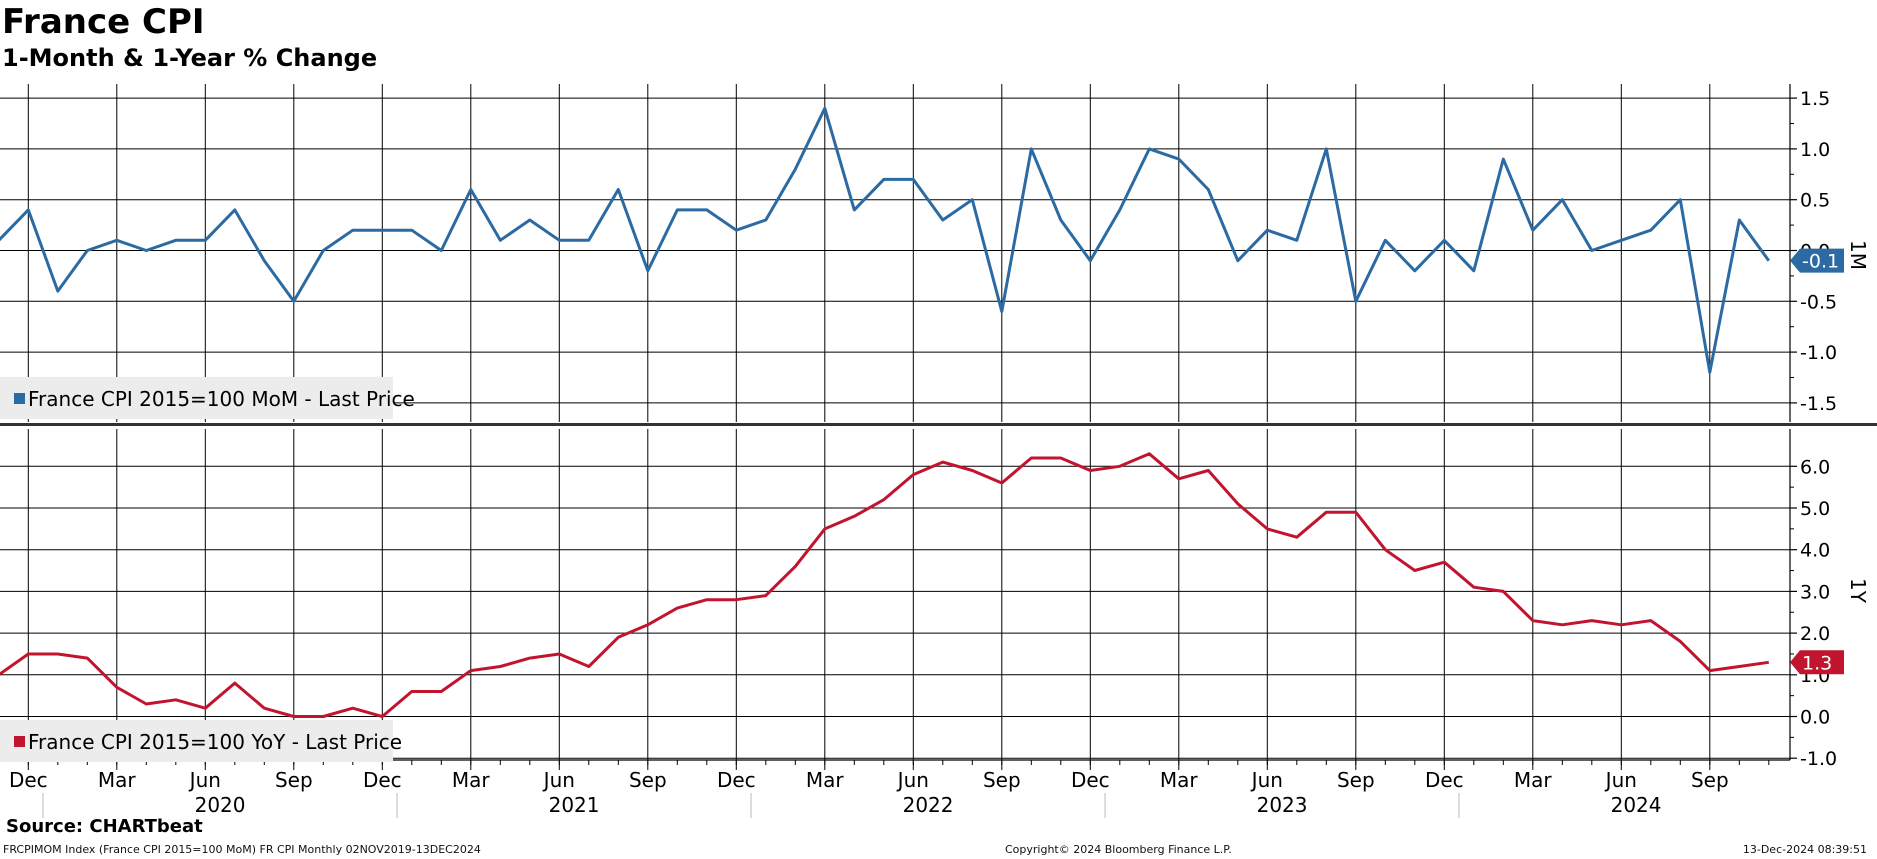 Image resolution: width=1877 pixels, height=859 pixels. I want to click on ytick-label-mom: 1.0, so click(1815, 150).